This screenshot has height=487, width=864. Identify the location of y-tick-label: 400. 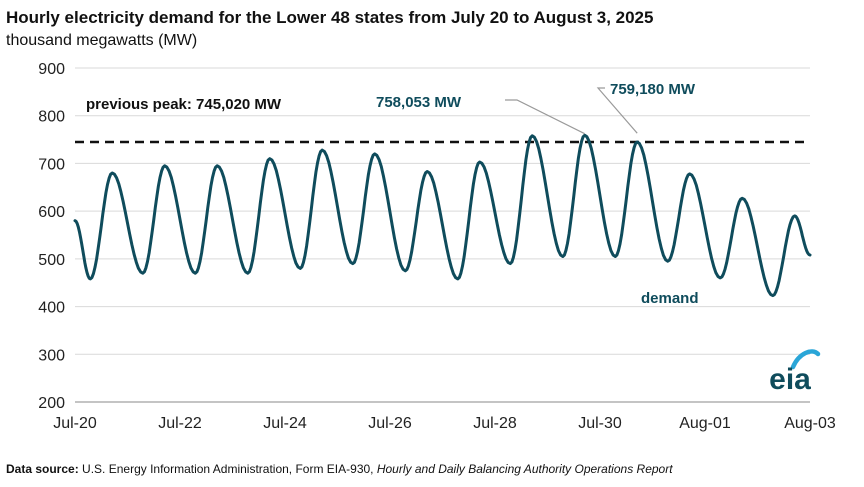
(51, 308).